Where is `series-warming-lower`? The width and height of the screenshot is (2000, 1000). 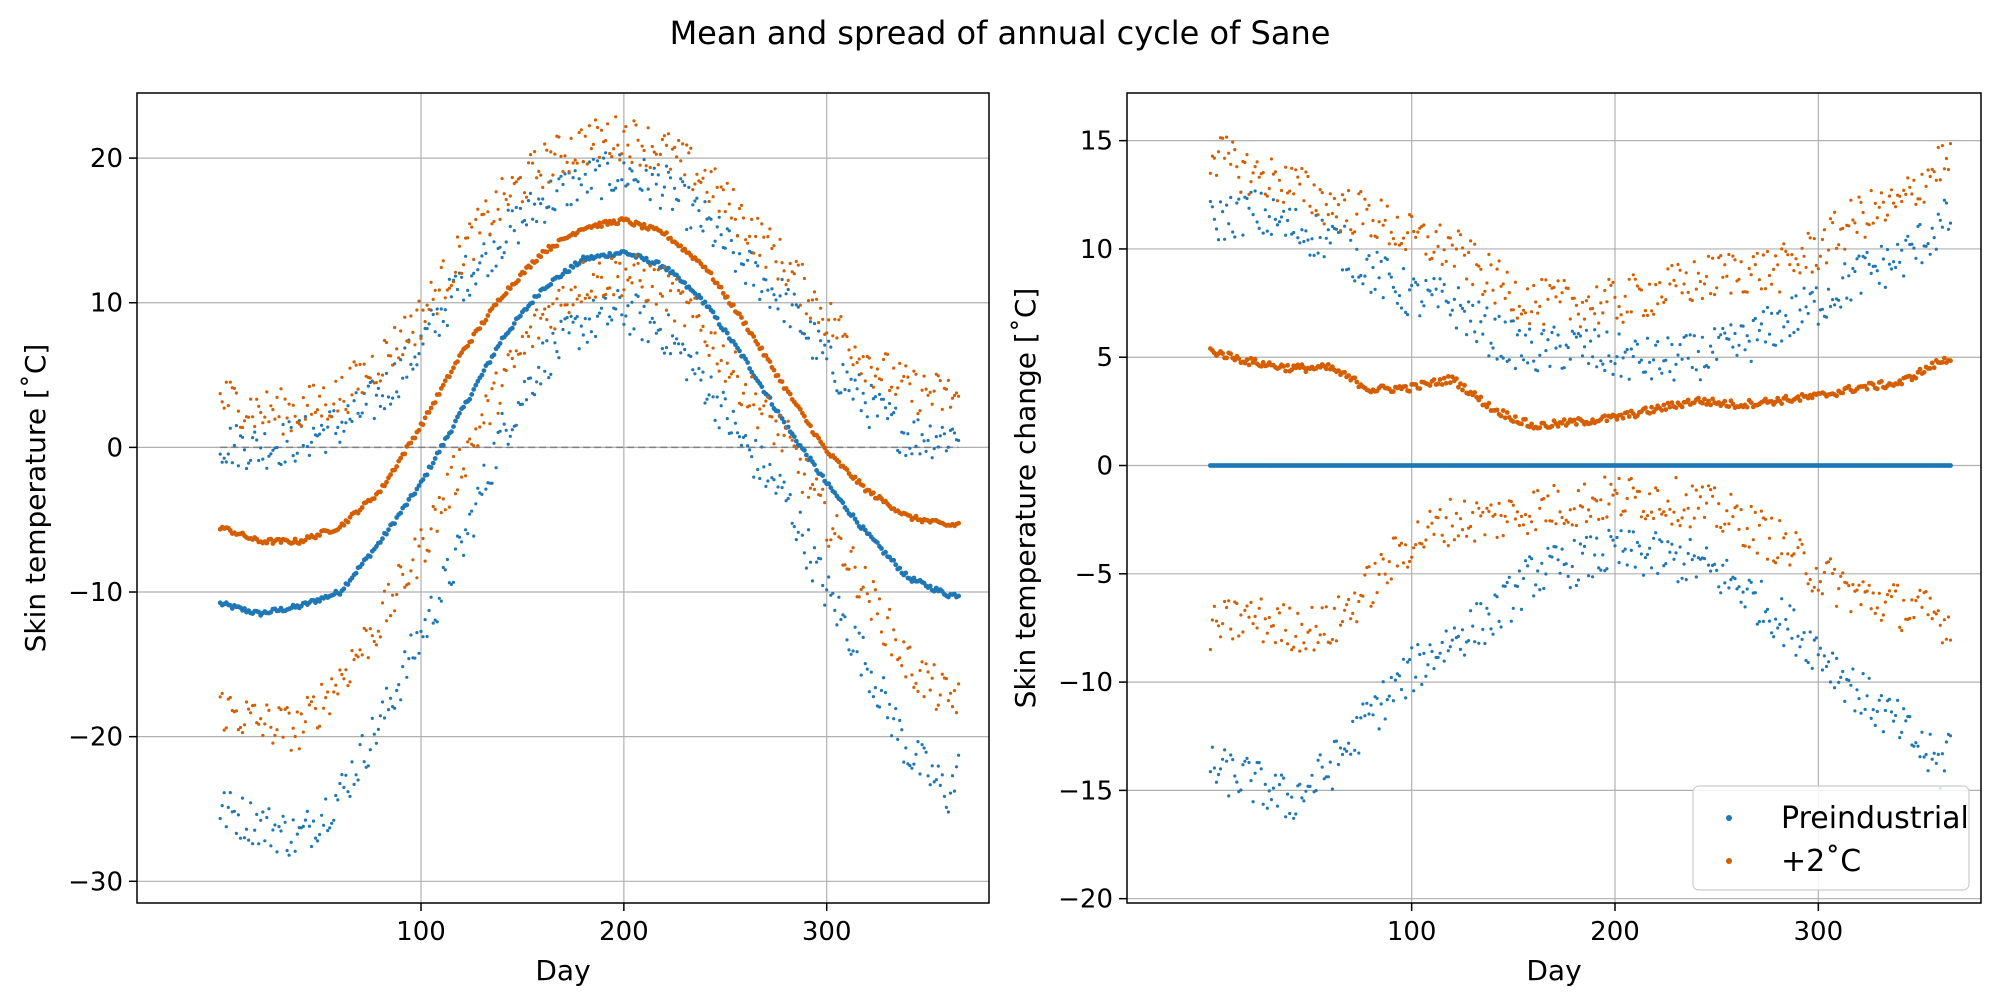
series-warming-lower is located at coordinates (1580, 564).